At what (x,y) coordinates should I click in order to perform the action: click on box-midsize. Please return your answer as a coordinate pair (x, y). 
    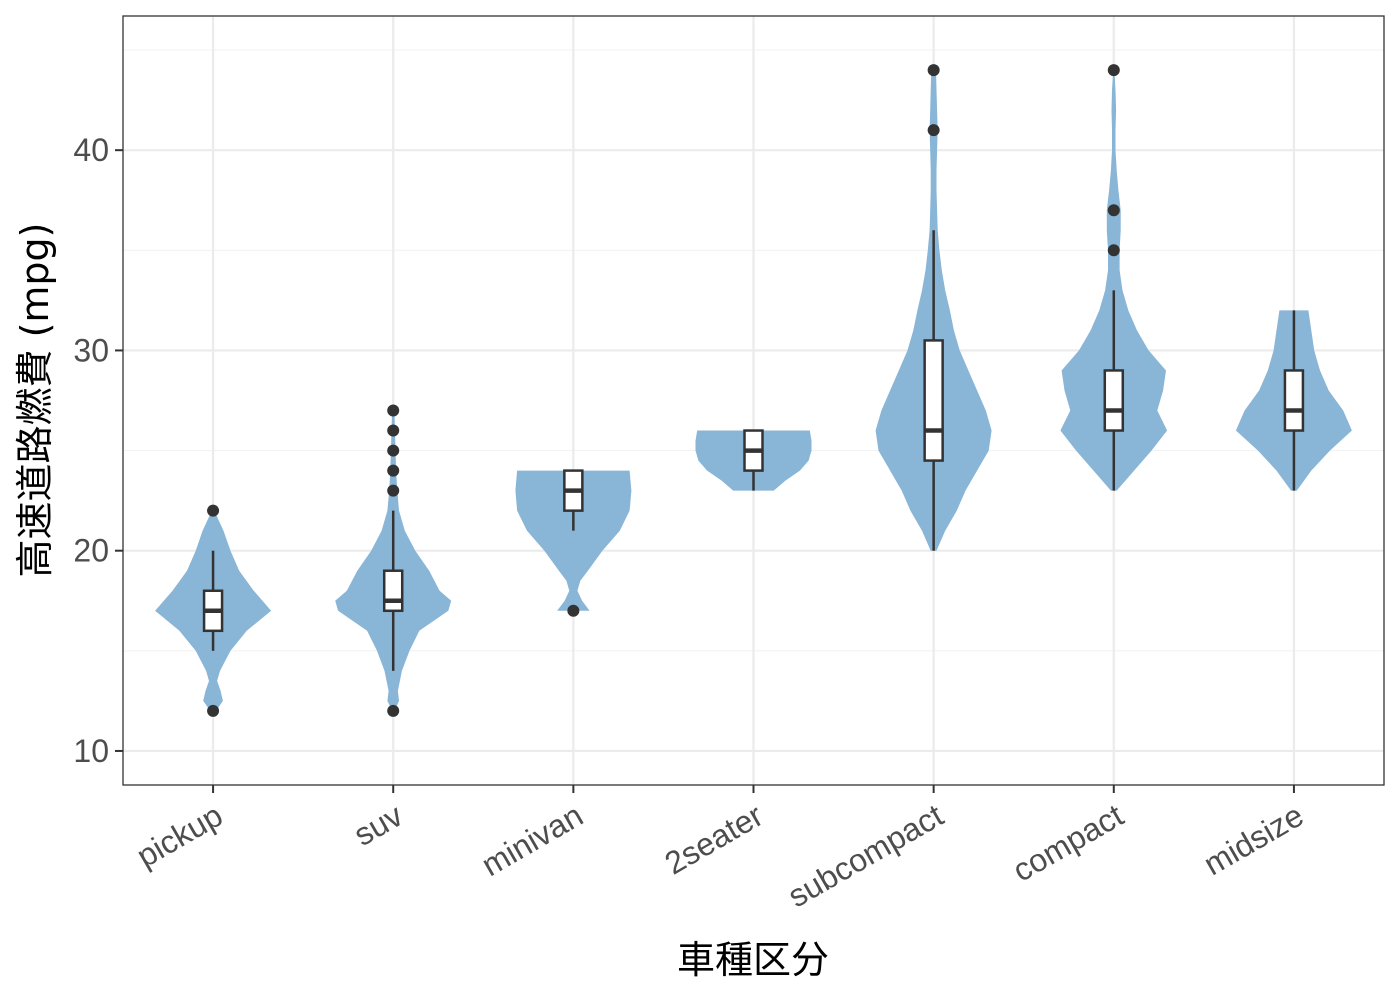
    Looking at the image, I should click on (1294, 400).